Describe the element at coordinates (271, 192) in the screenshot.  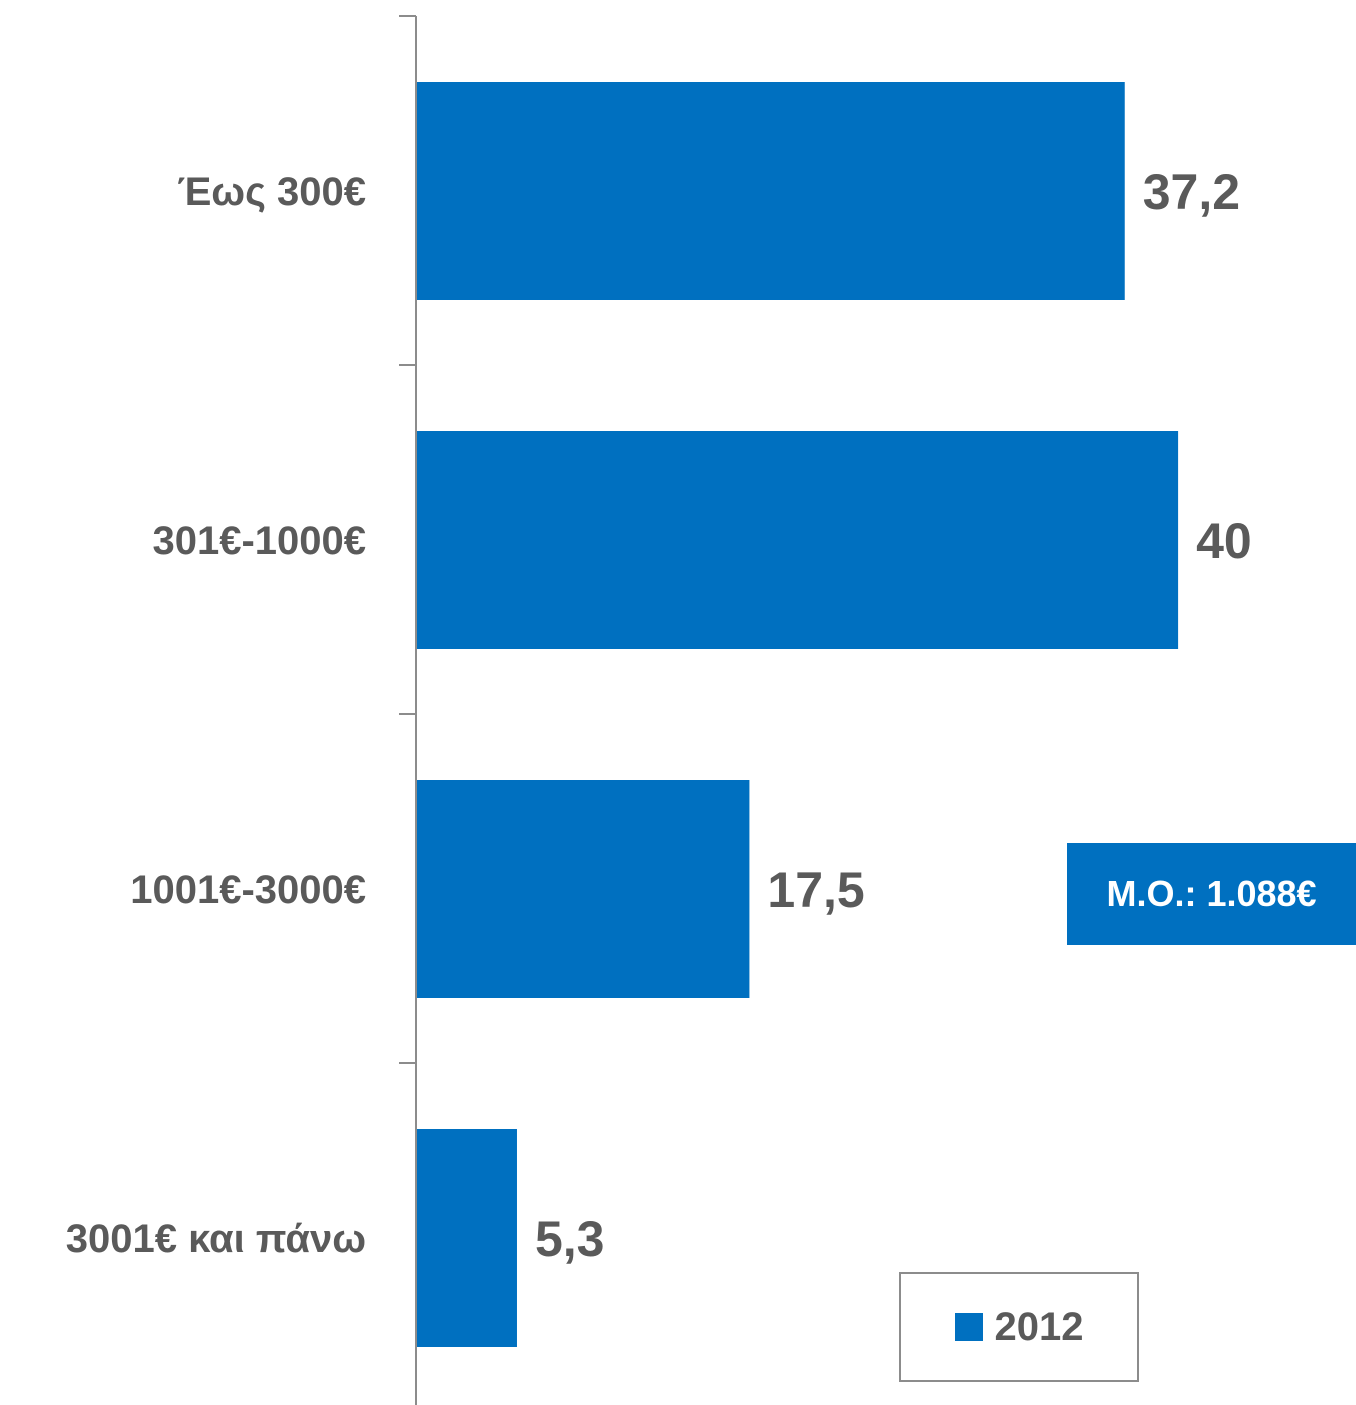
I see `category-label-0: Έως 300€` at that location.